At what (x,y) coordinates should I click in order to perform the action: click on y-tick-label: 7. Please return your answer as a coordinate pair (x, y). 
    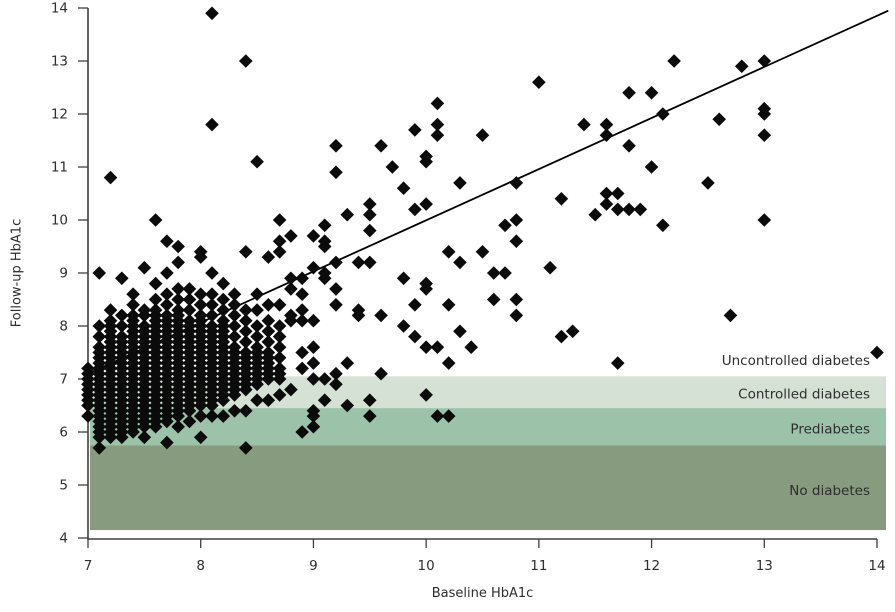
    Looking at the image, I should click on (63, 380).